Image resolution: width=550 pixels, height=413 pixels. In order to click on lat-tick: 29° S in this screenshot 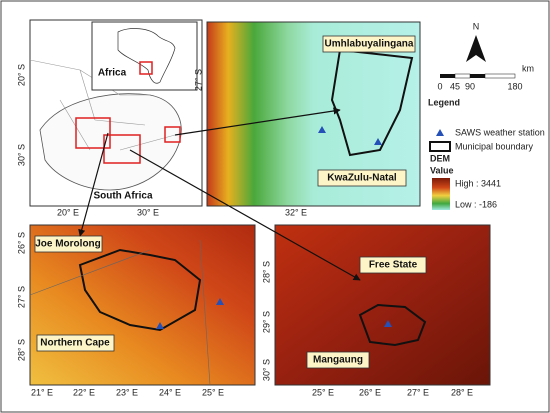, I will do `click(266, 322)`.